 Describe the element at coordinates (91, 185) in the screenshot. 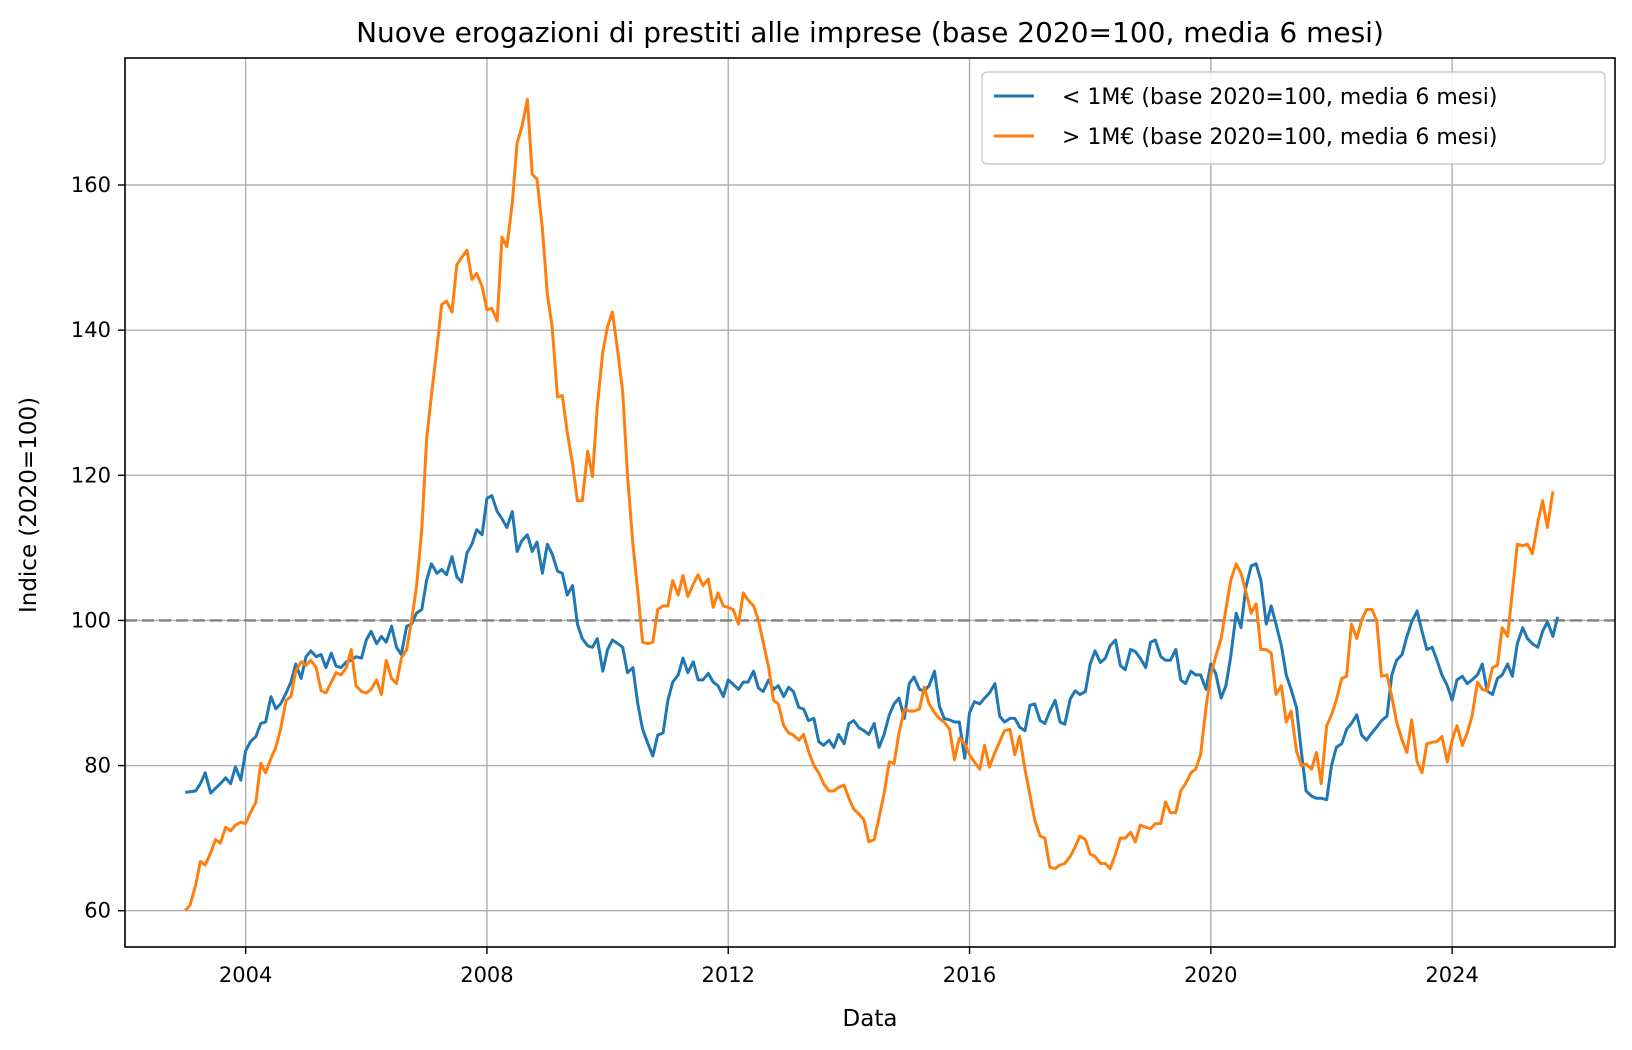

I see `y-tick-label: 160` at that location.